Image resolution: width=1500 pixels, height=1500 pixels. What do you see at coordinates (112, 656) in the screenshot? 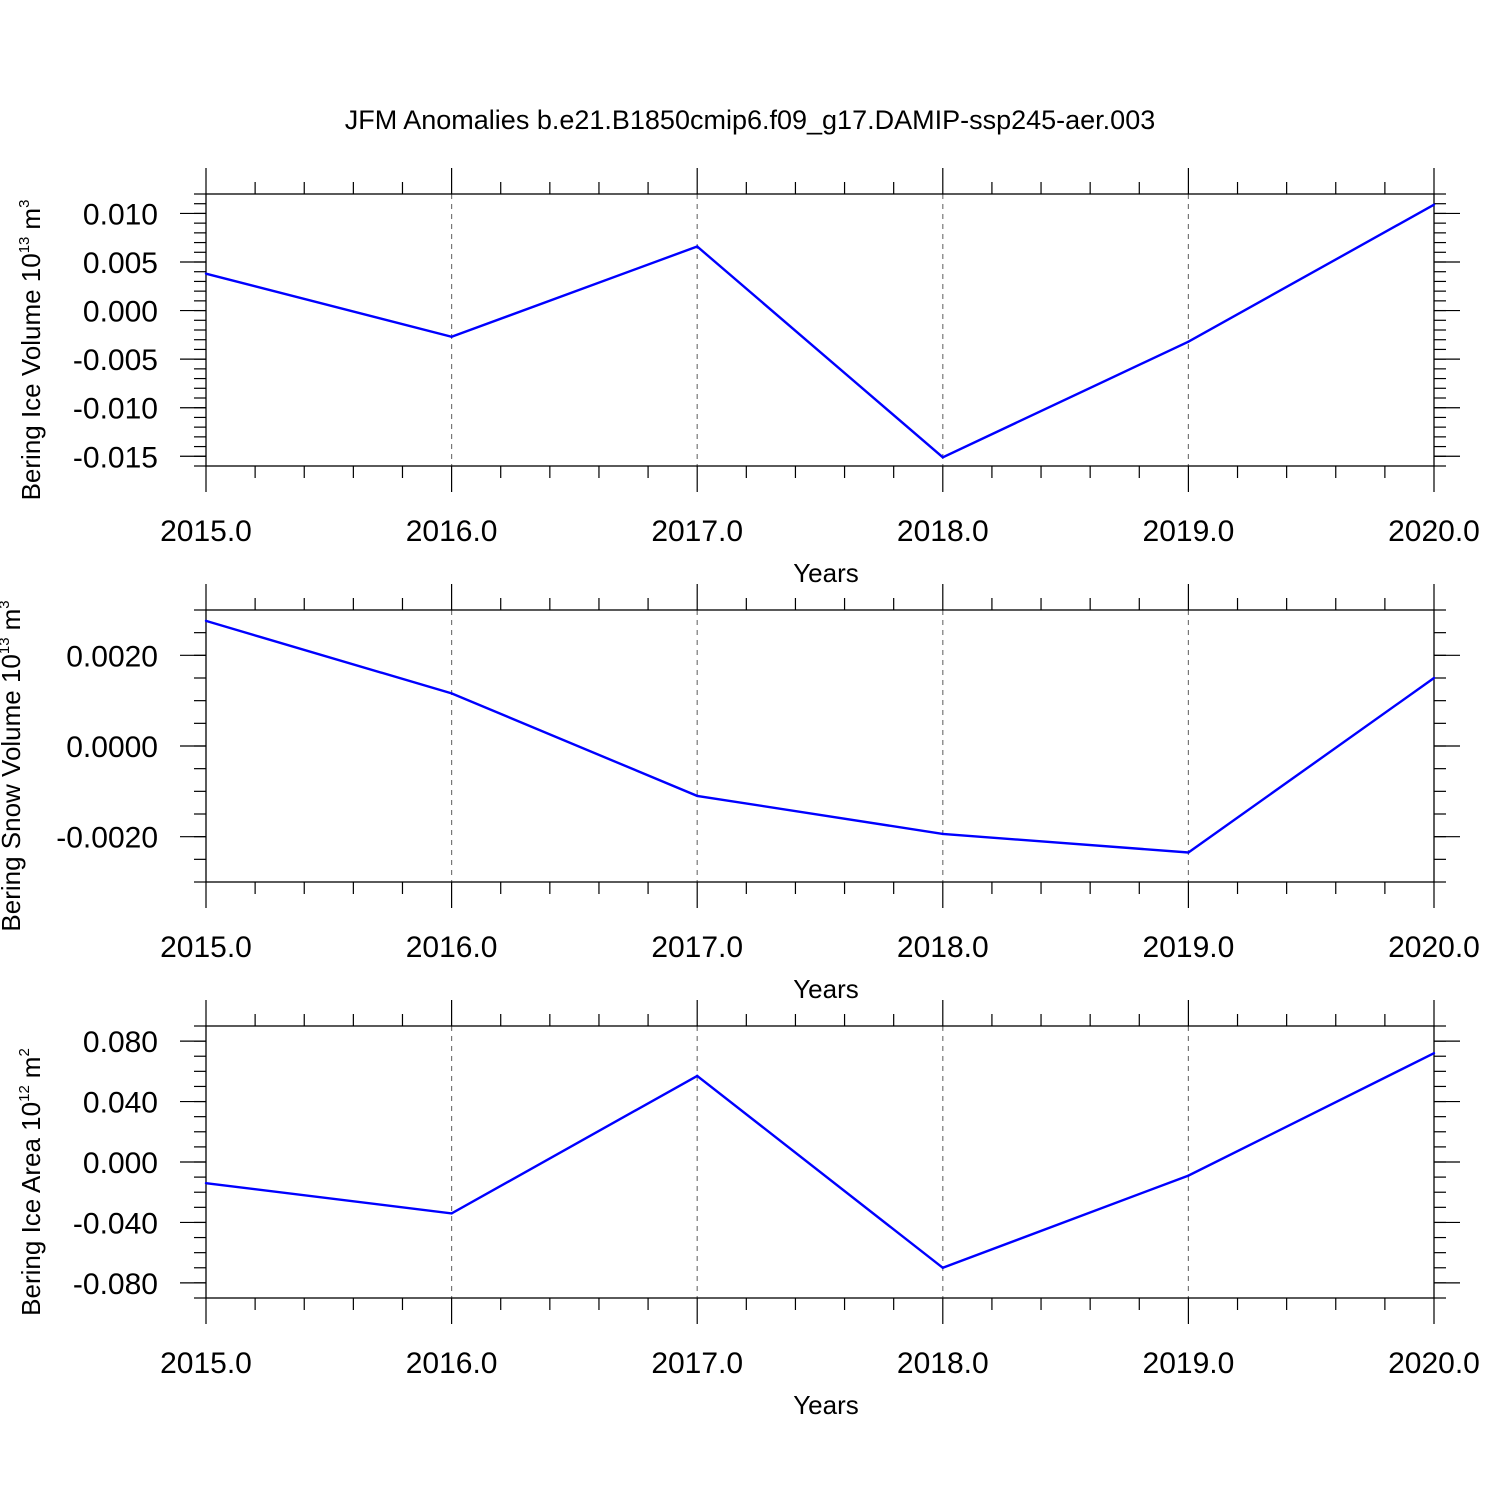
I see `y-tick-label: 0.0020` at bounding box center [112, 656].